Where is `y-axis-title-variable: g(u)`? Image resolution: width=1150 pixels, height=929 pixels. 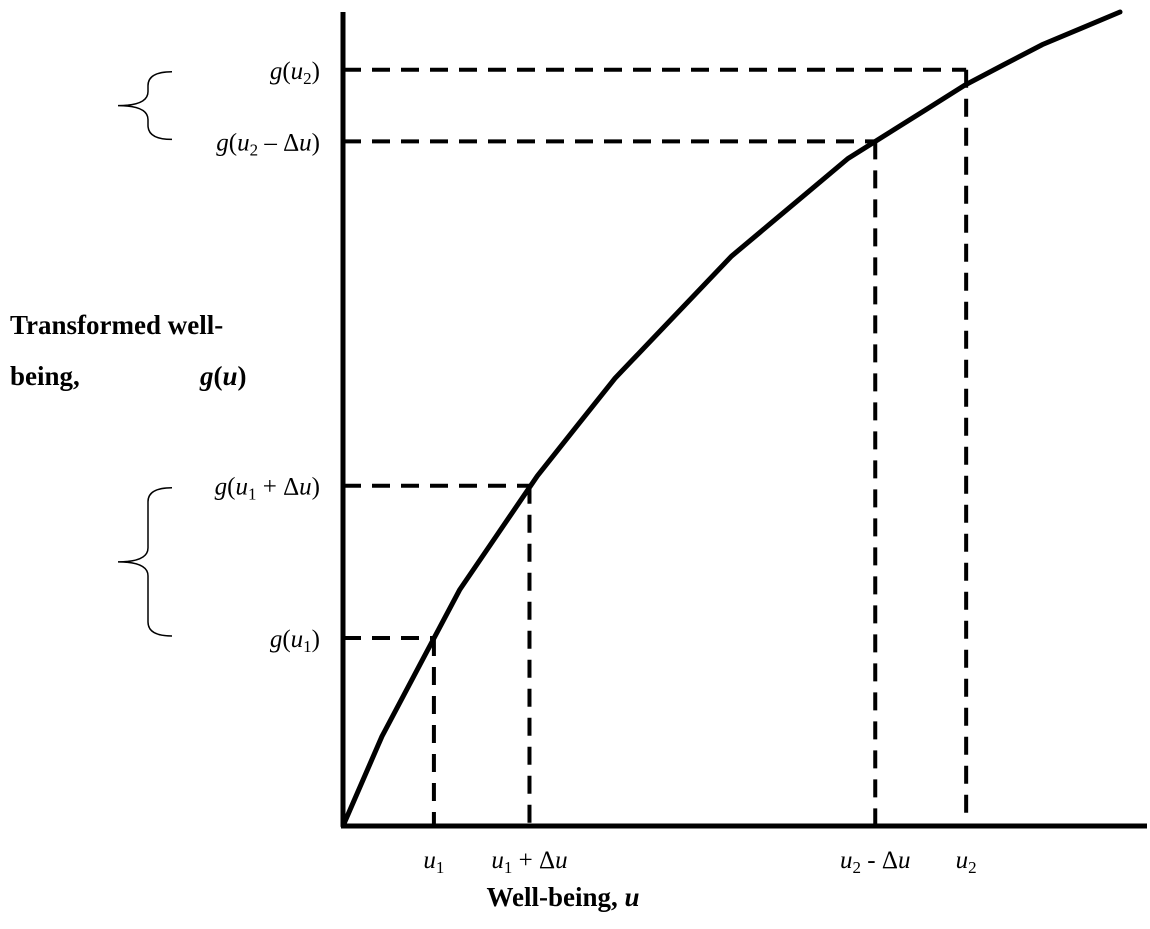
y-axis-title-variable: g(u) is located at coordinates (223, 376).